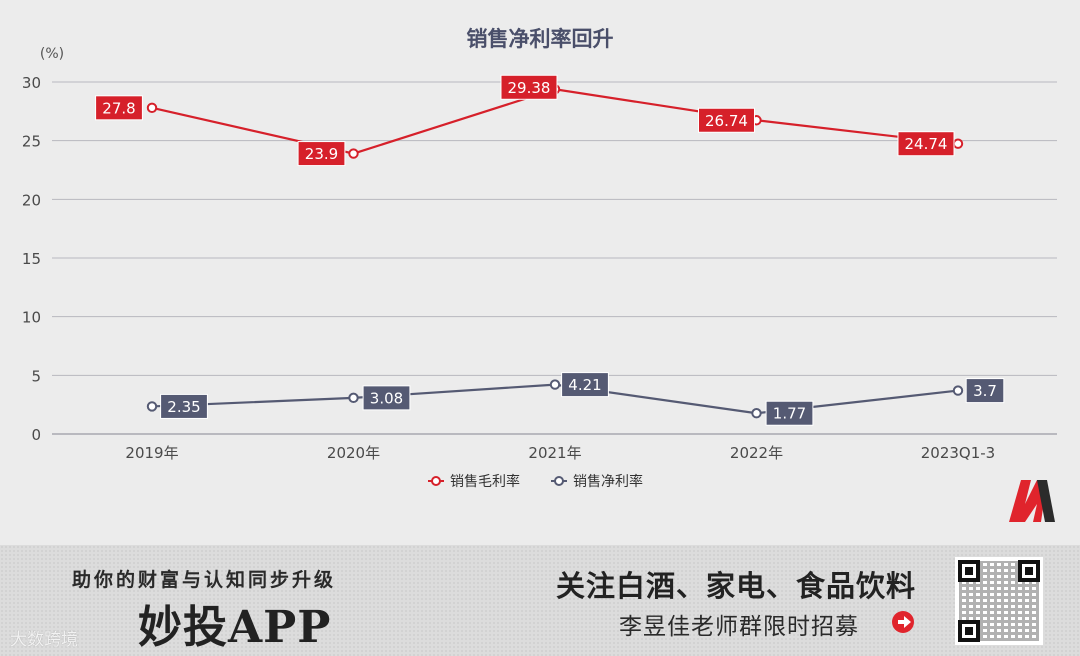 The height and width of the screenshot is (656, 1080). I want to click on legend: 销售毛利率 销售净利率, so click(535, 481).